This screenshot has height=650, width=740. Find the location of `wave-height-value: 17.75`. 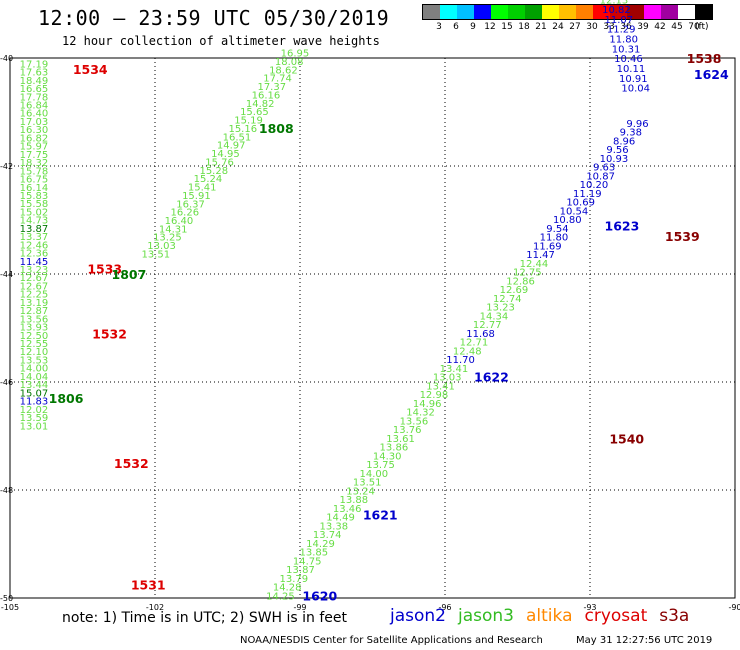

wave-height-value: 17.75 is located at coordinates (34, 155).